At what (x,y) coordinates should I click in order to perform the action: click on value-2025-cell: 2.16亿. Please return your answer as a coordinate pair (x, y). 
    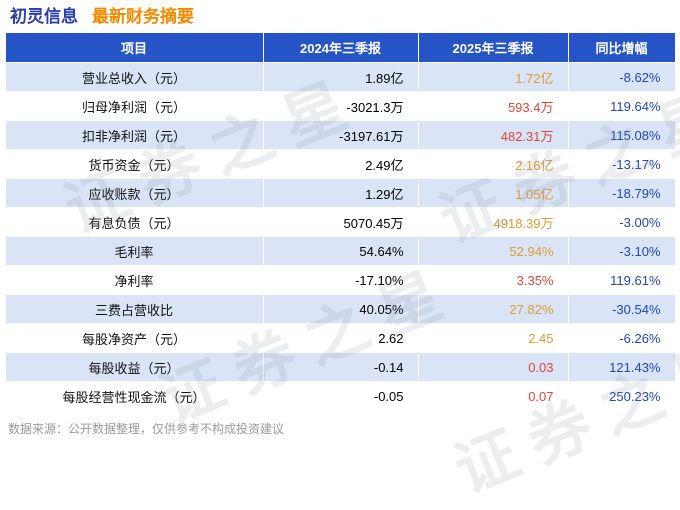
    Looking at the image, I should click on (493, 164).